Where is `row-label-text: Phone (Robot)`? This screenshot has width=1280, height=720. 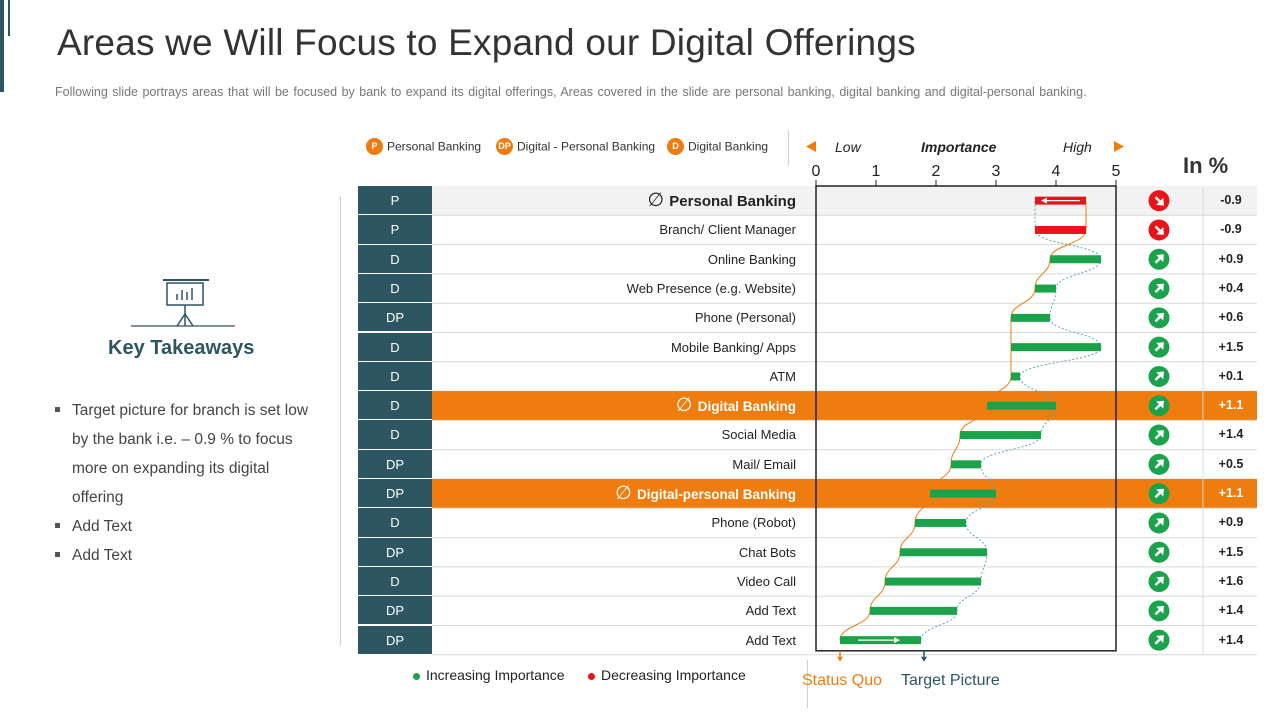 row-label-text: Phone (Robot) is located at coordinates (753, 523).